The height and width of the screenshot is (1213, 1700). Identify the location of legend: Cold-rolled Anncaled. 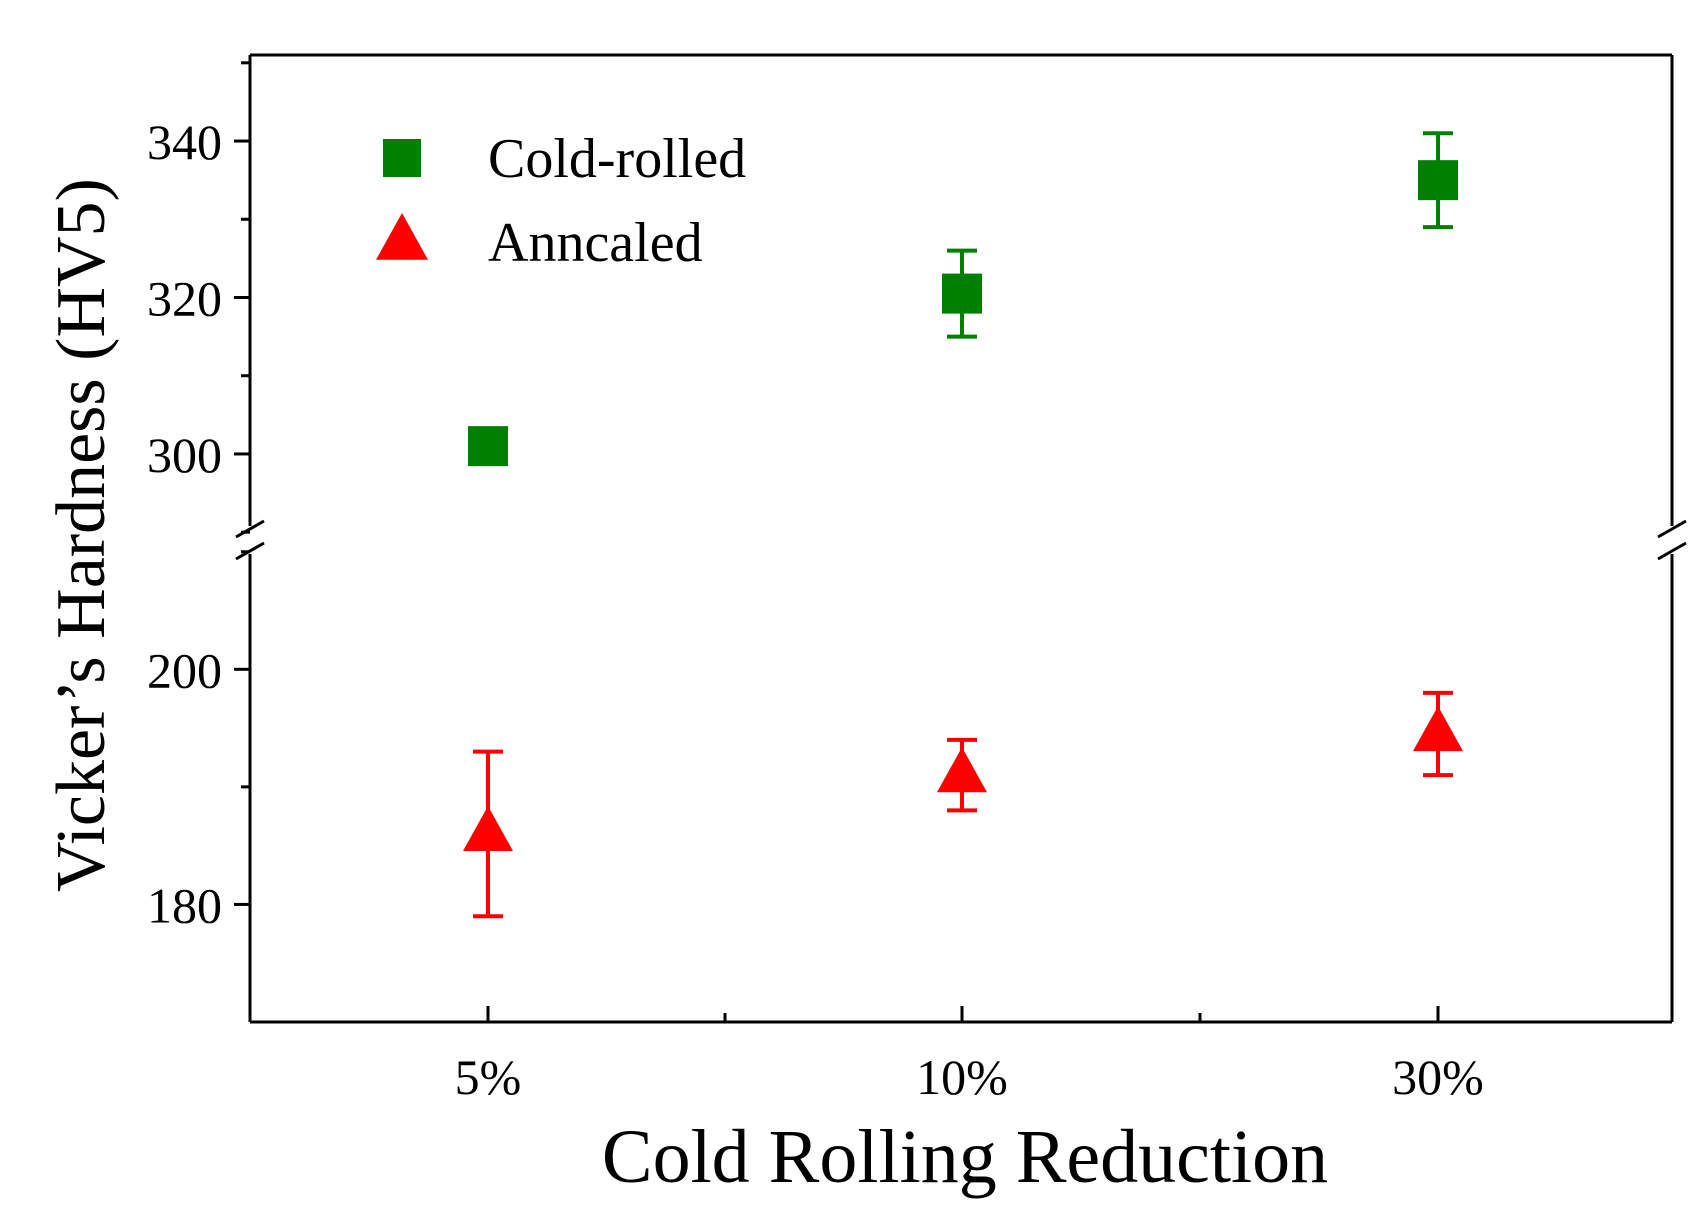
(561, 201).